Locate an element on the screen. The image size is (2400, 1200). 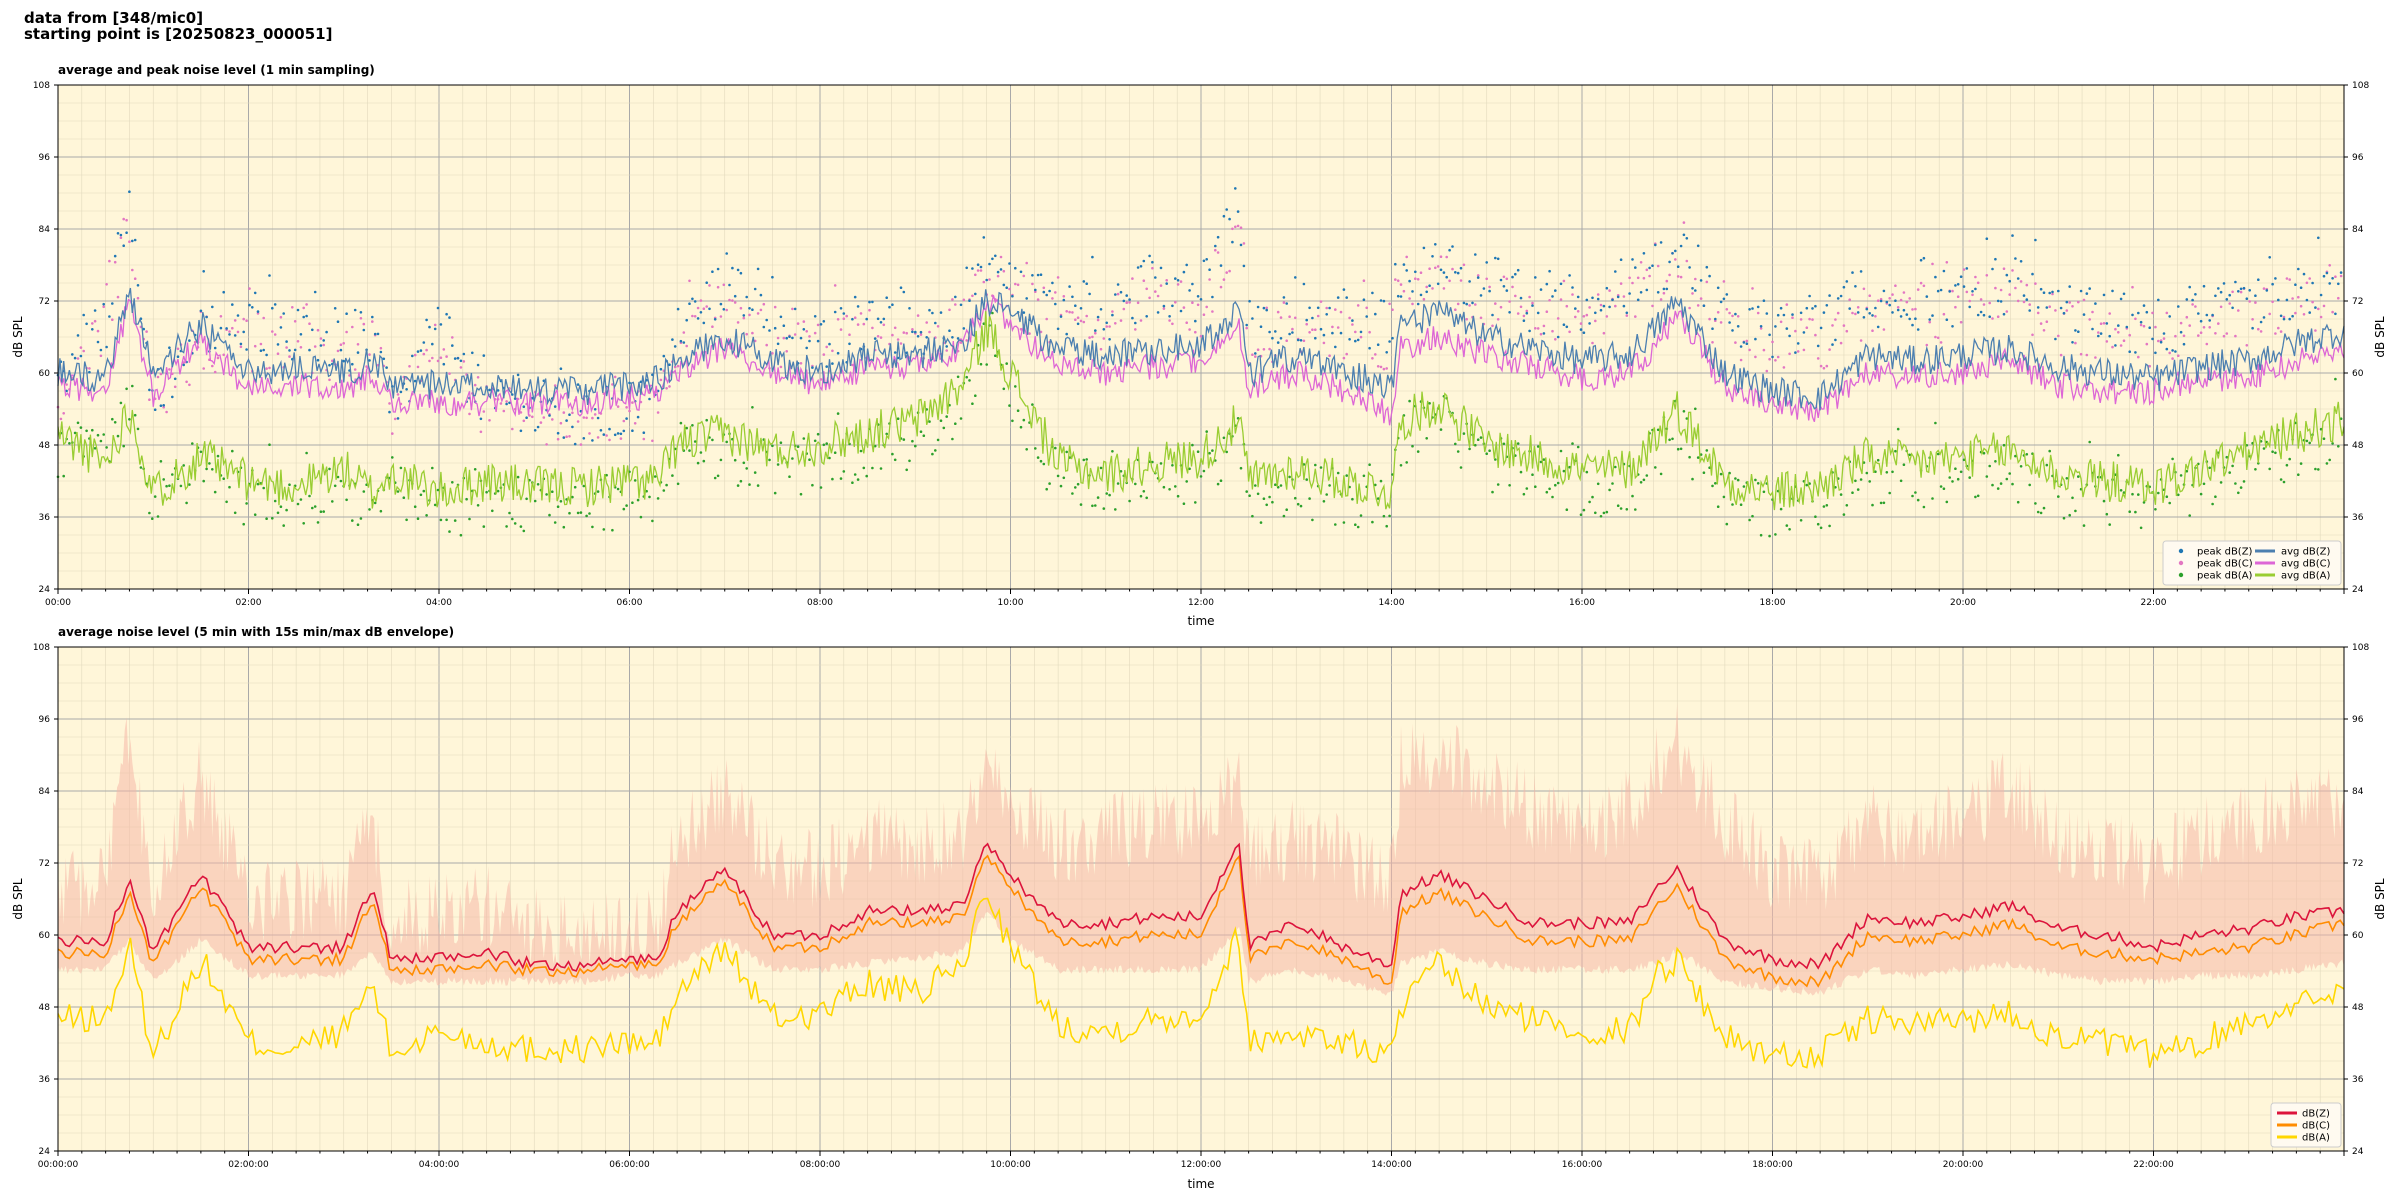
legend-label: peak dB(Z) is located at coordinates (2225, 552).